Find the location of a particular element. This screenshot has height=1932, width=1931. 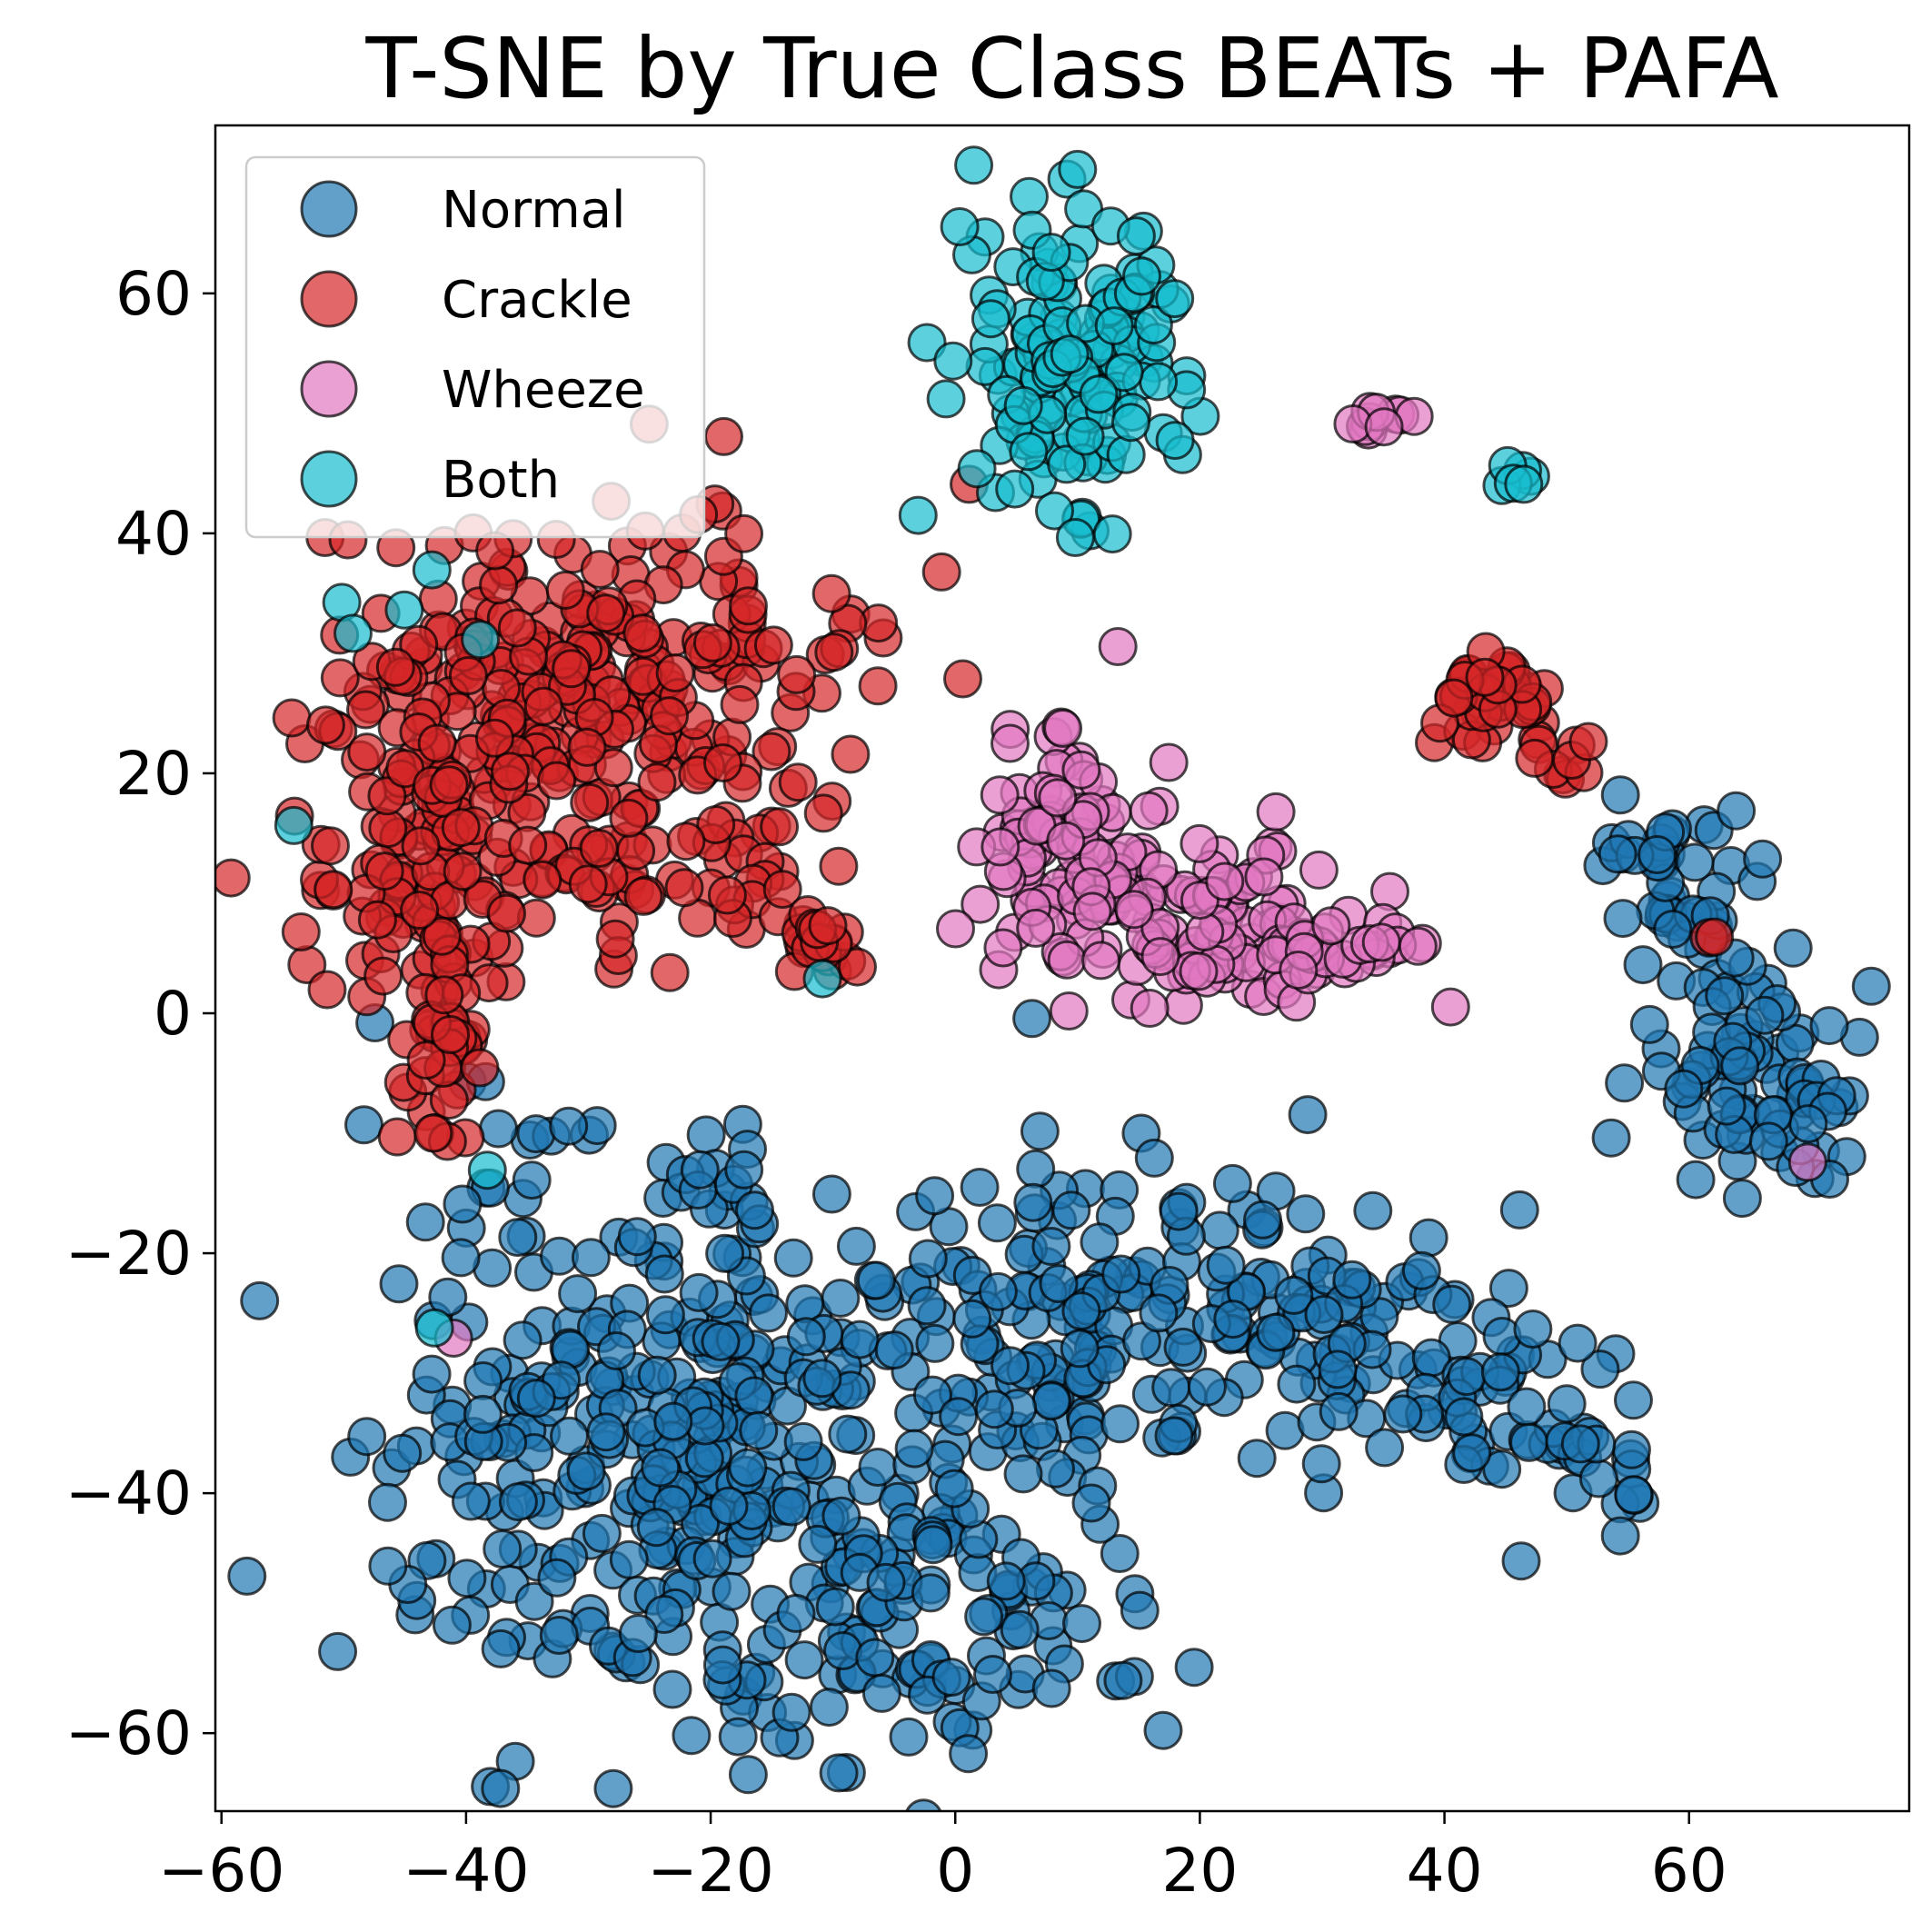

y-axis: −60 −40 −20 0 20 40 60 is located at coordinates (140, 1013).